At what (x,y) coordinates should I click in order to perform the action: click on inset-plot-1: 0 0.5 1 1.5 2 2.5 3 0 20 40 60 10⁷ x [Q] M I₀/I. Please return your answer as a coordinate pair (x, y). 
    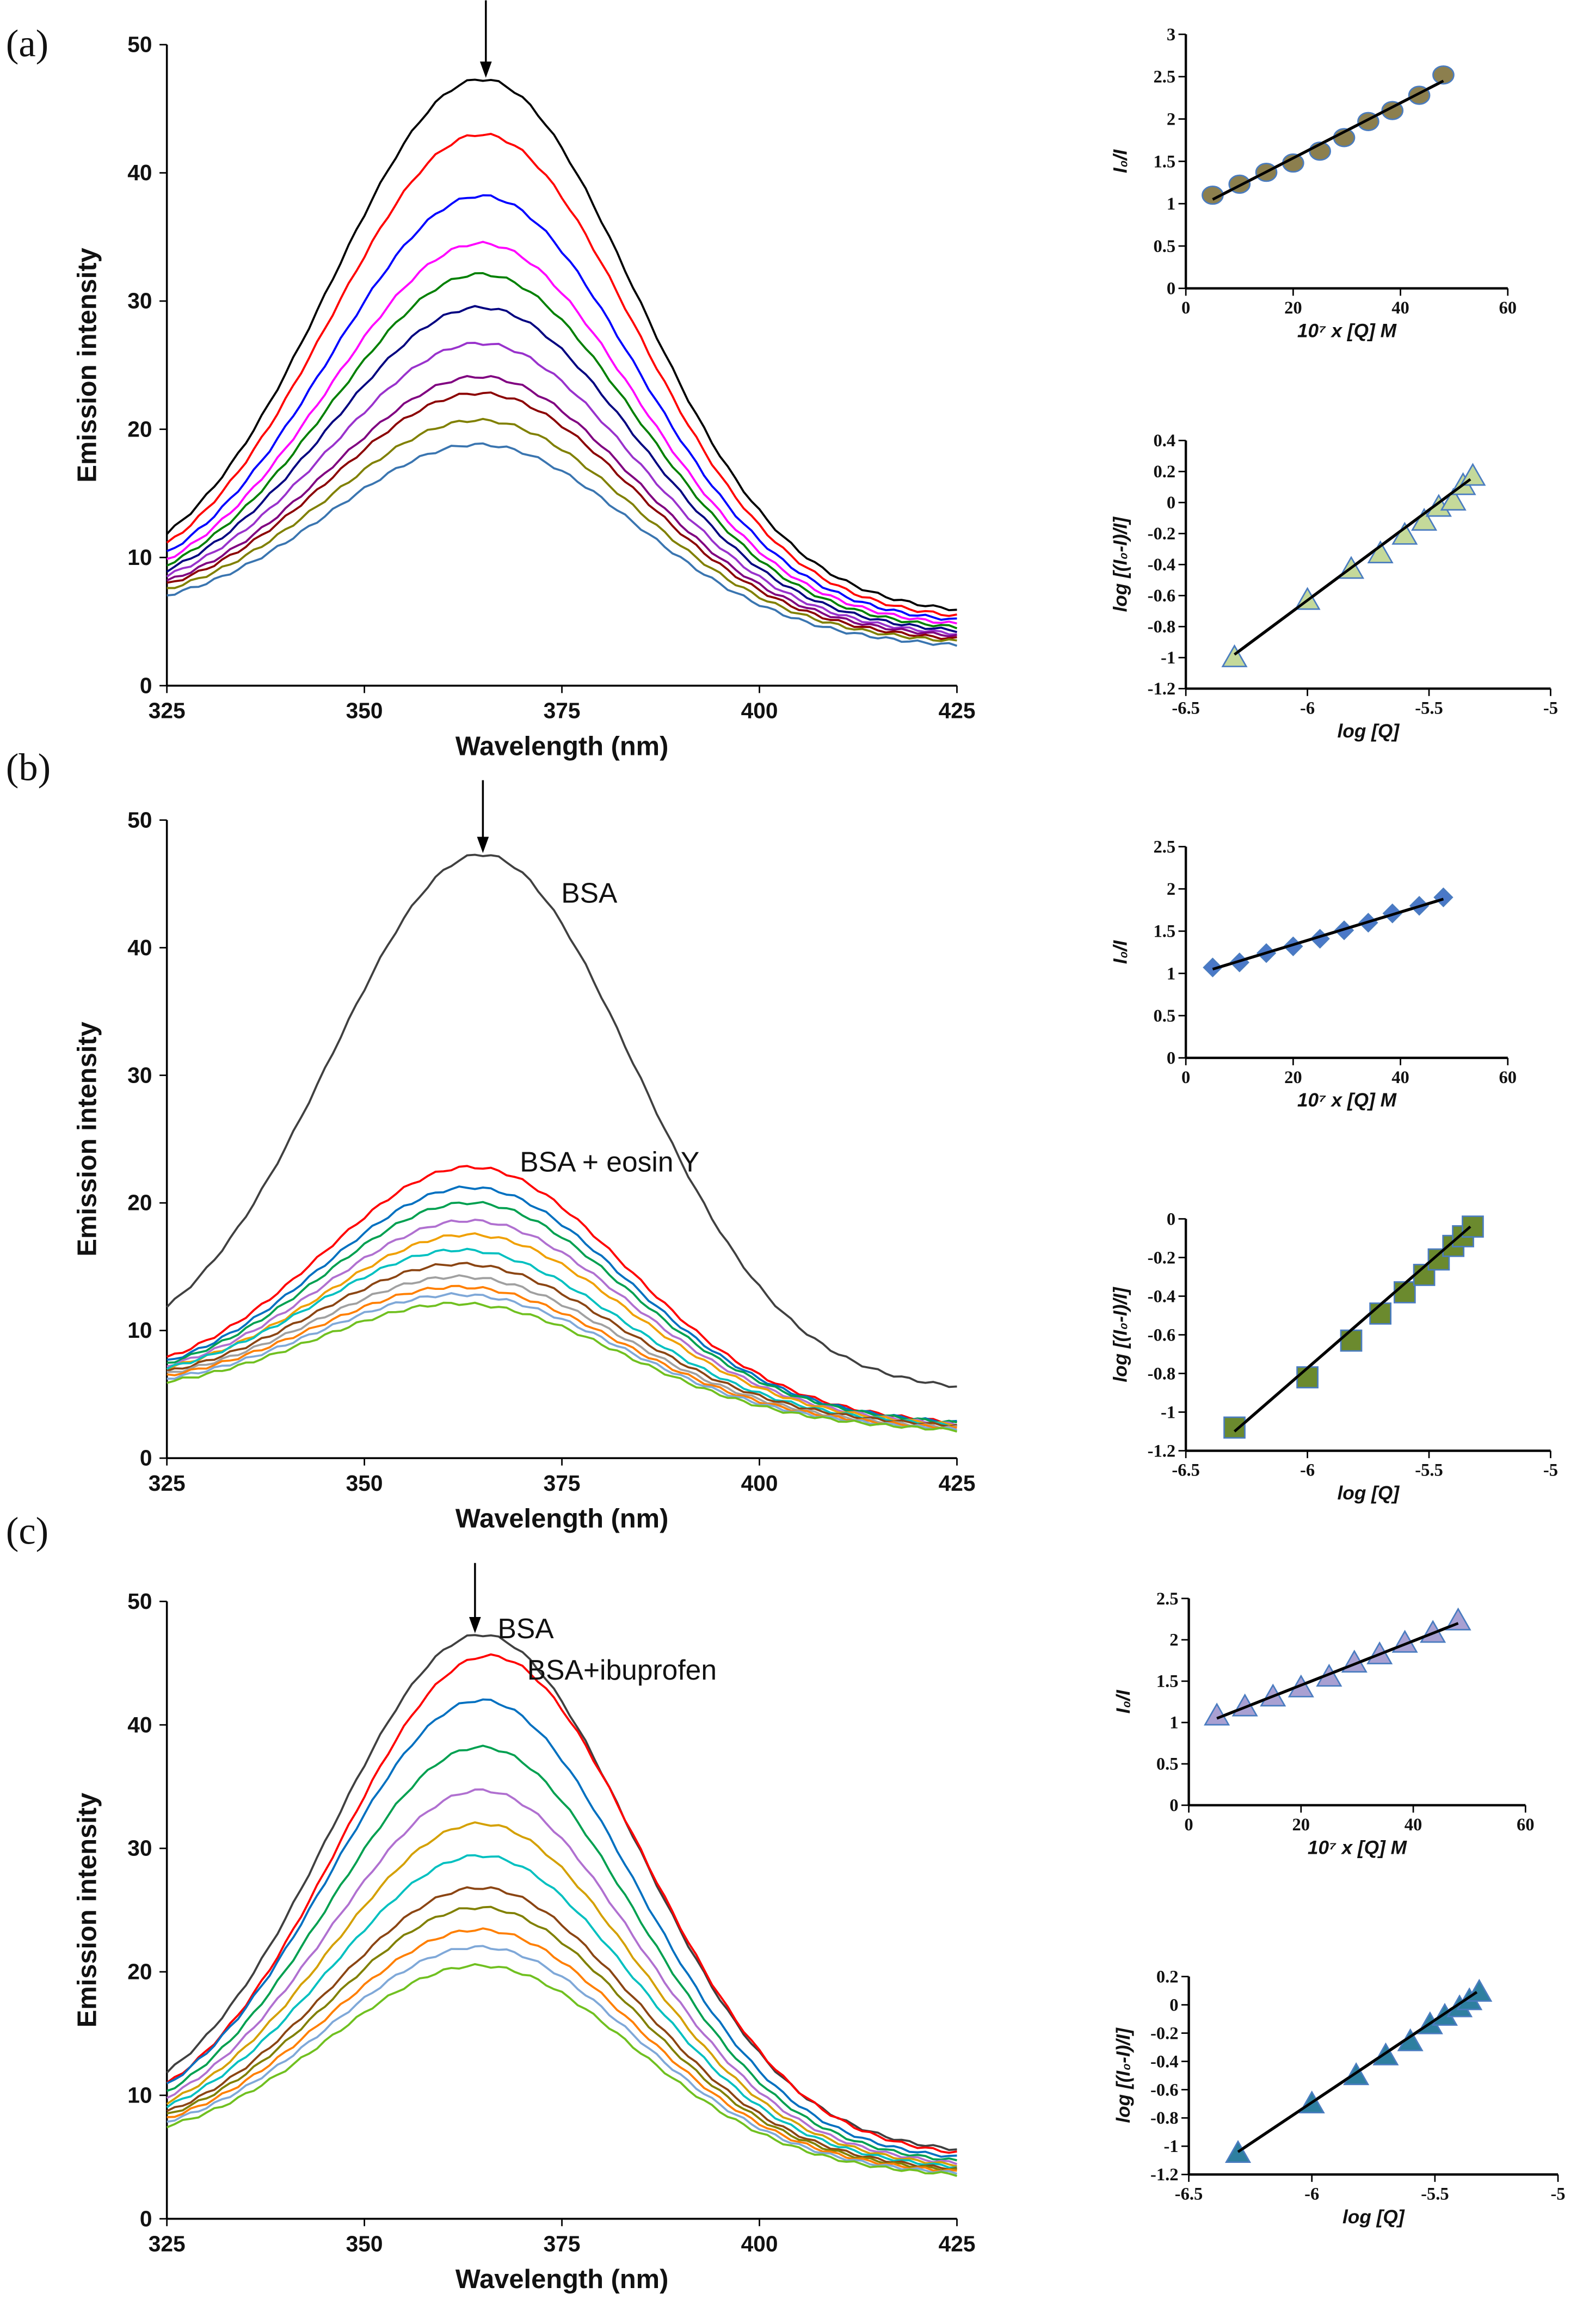
    Looking at the image, I should click on (1314, 183).